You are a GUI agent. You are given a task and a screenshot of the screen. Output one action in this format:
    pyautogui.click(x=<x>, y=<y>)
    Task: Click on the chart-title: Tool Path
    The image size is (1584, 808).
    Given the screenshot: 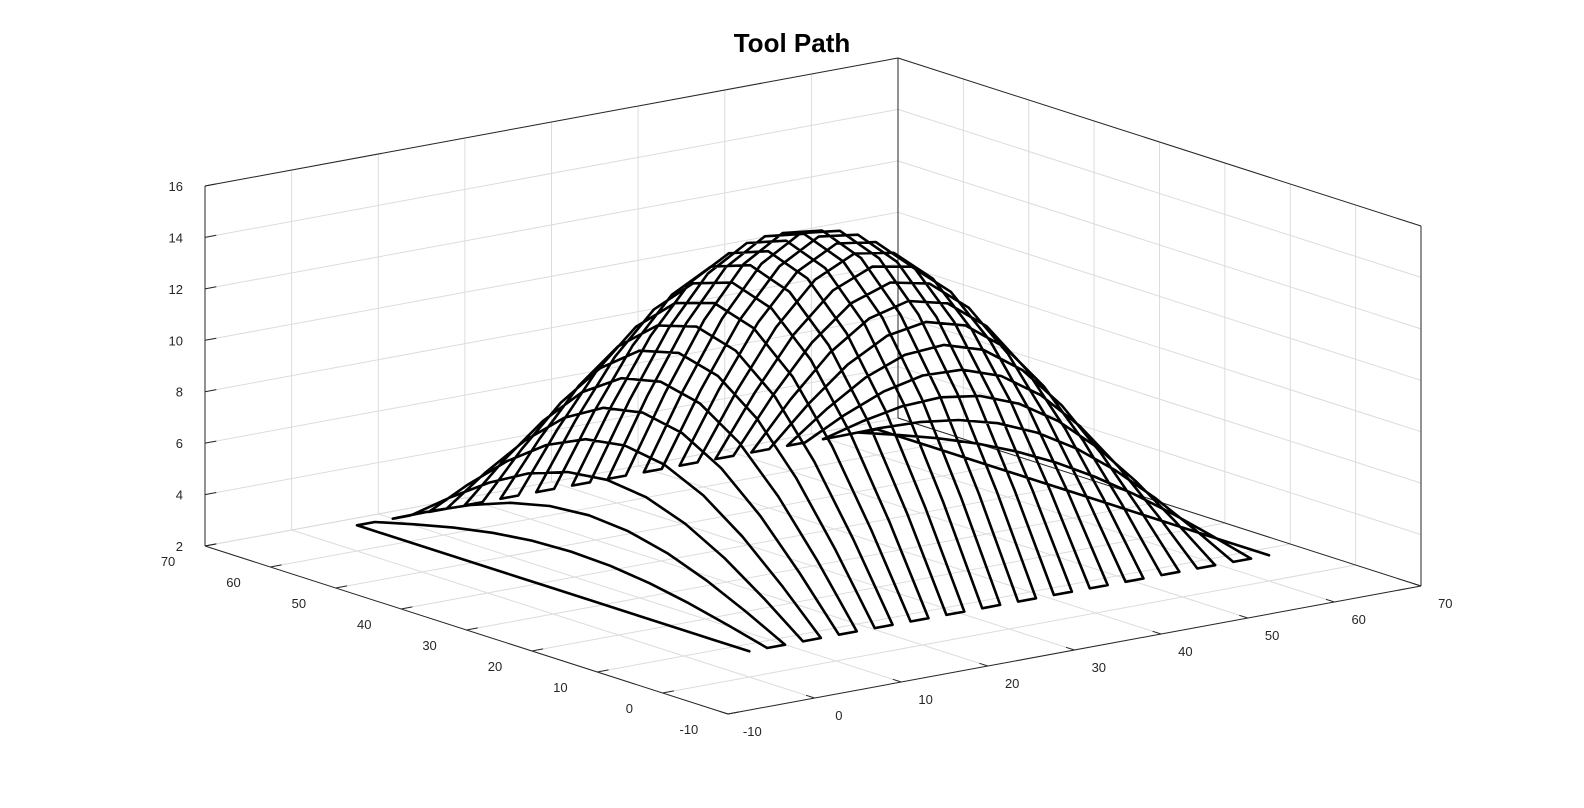 What is the action you would take?
    pyautogui.click(x=792, y=43)
    